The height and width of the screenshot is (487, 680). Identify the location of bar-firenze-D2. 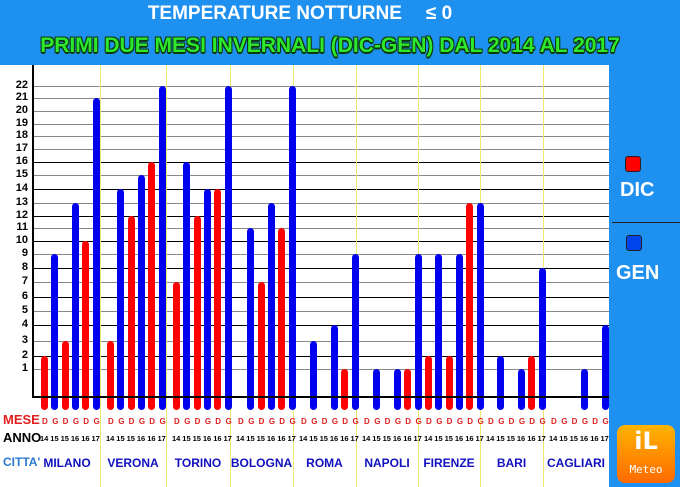
(449, 383).